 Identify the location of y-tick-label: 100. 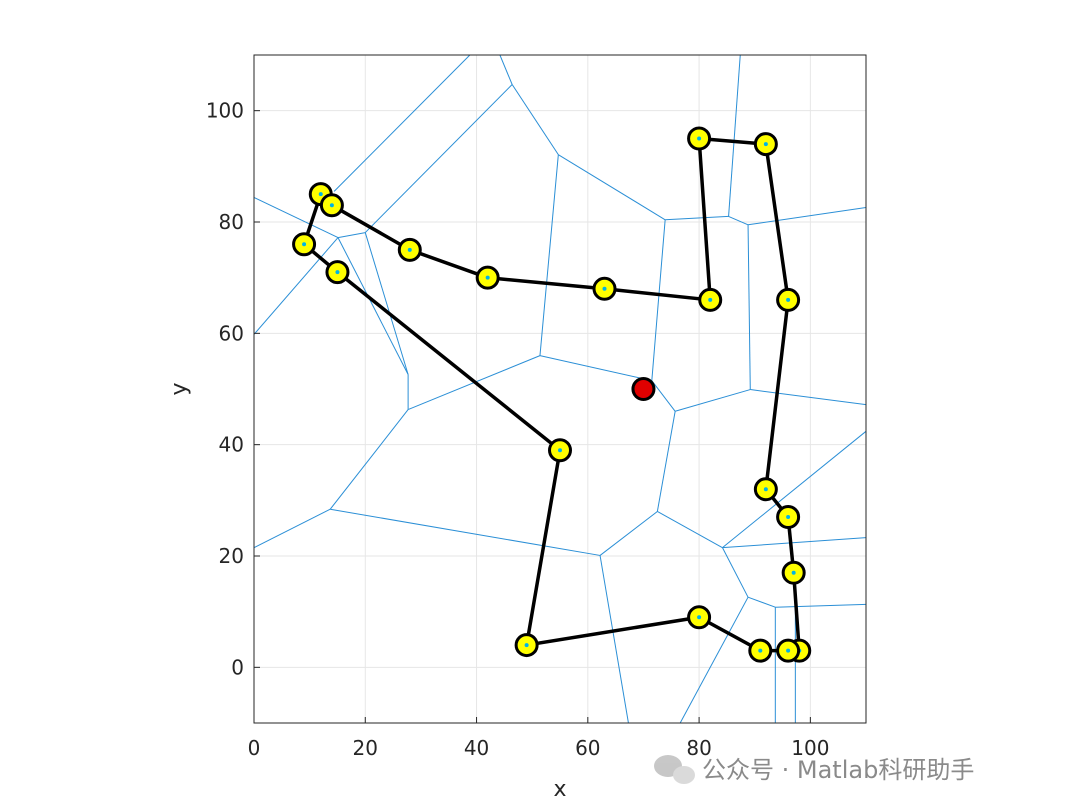
(225, 111).